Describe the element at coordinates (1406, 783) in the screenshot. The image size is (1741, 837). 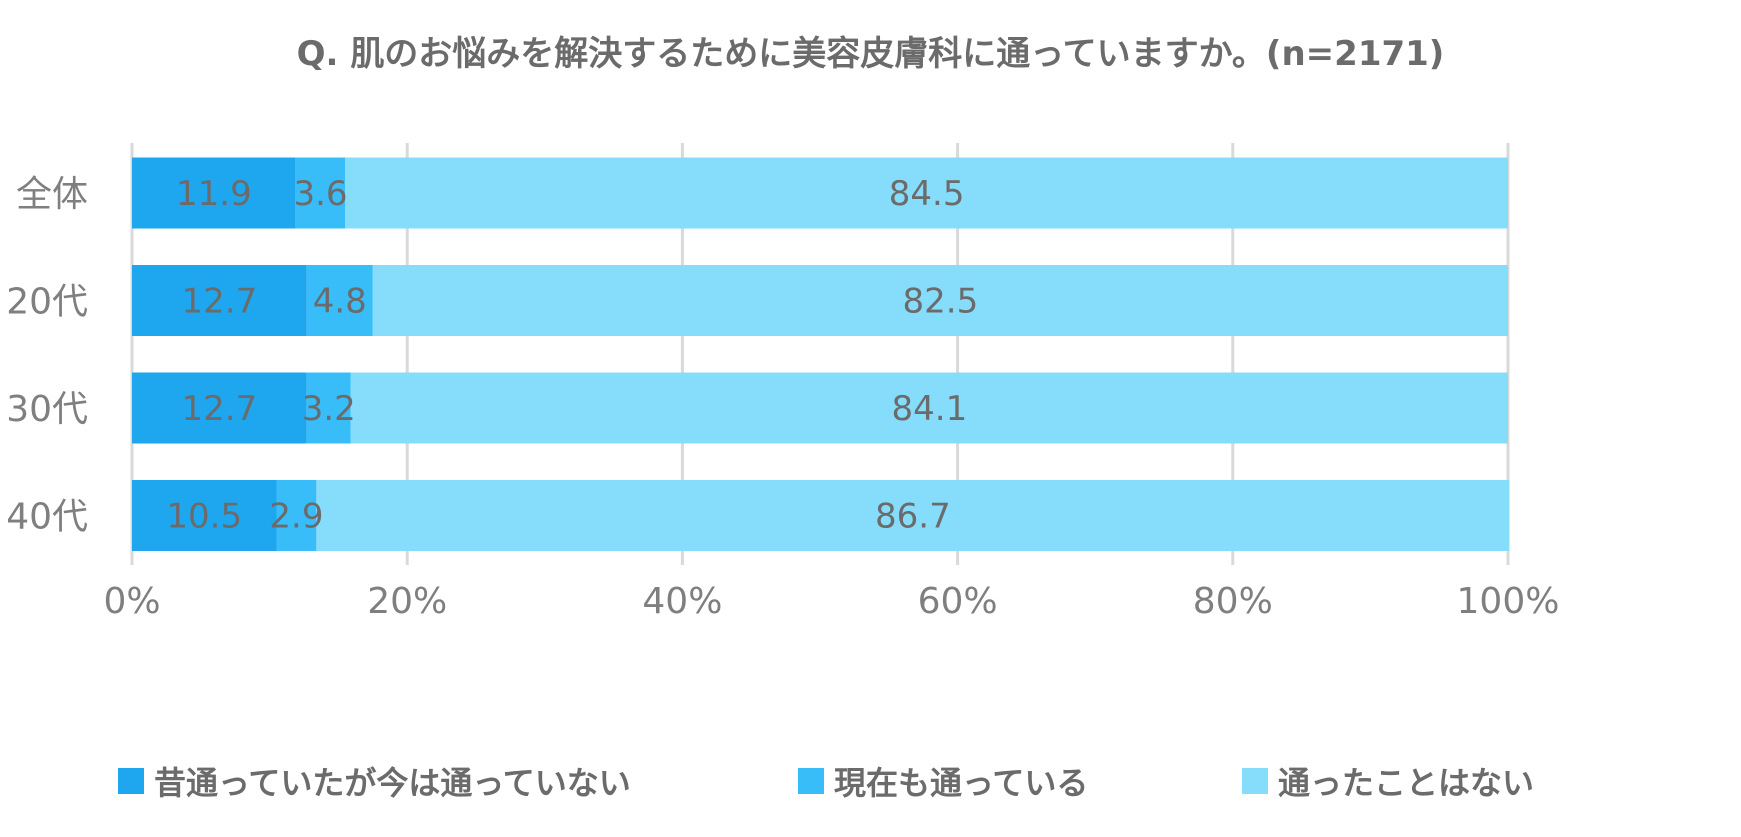
I see `legend-label: 通ったことはない` at that location.